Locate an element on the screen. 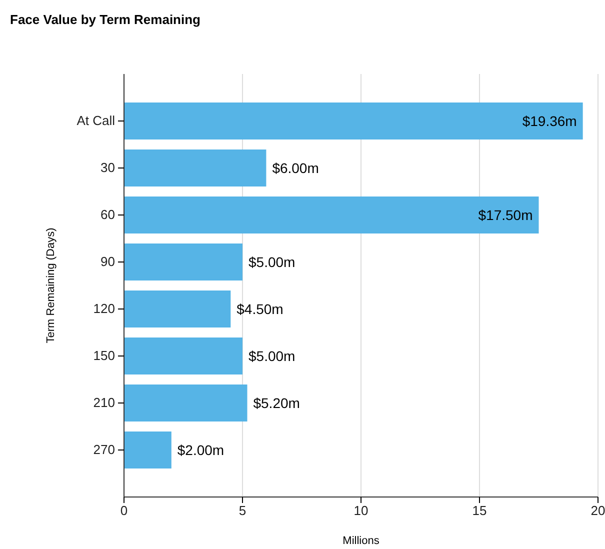  data-label: $6.00m is located at coordinates (295, 168).